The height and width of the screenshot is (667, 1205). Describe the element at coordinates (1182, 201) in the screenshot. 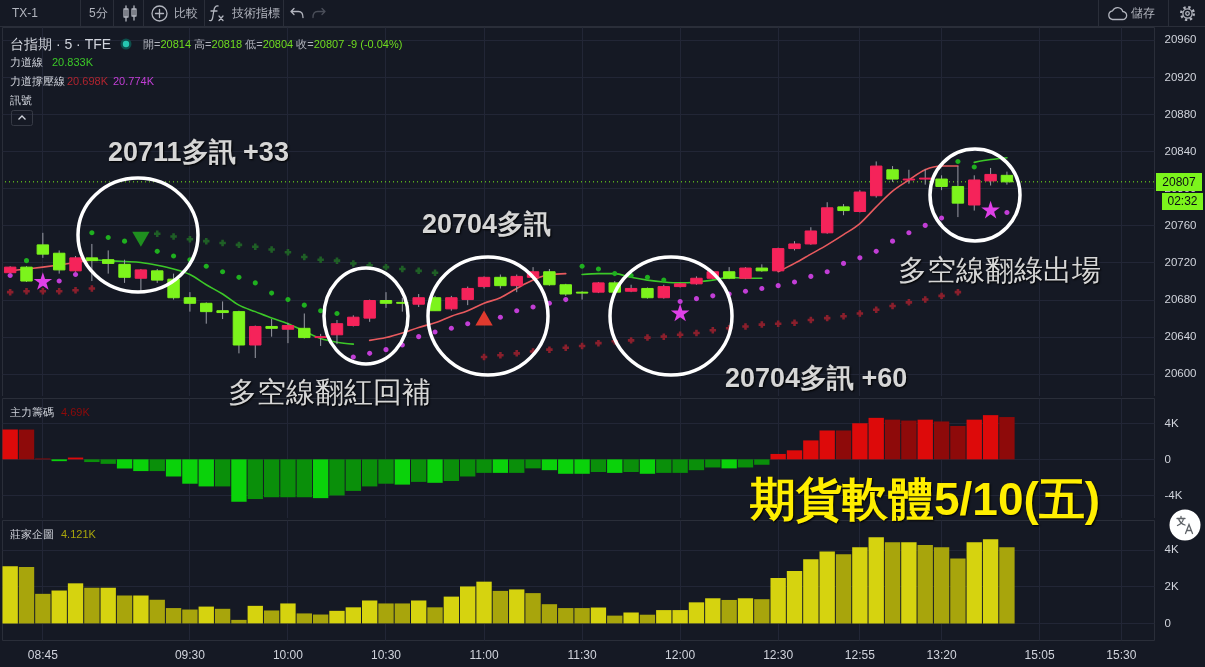

I see `text: 02:32` at that location.